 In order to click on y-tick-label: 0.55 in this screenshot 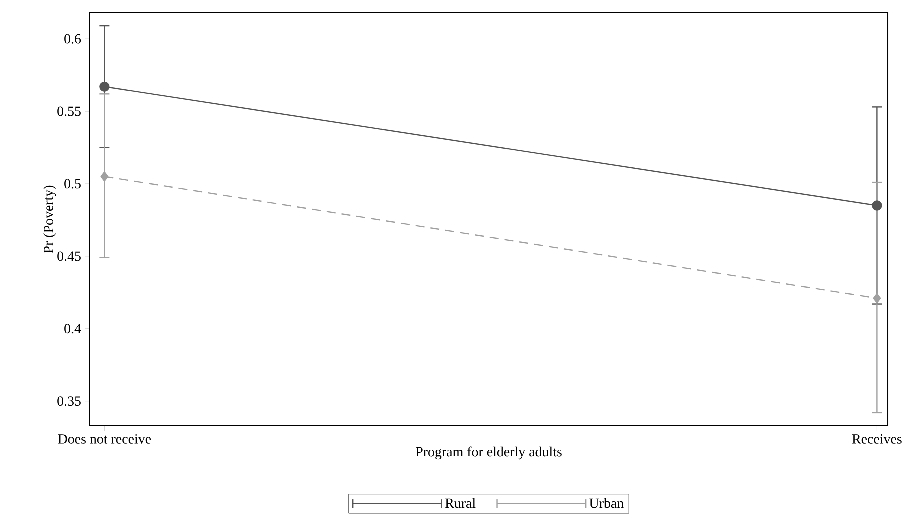, I will do `click(69, 111)`.